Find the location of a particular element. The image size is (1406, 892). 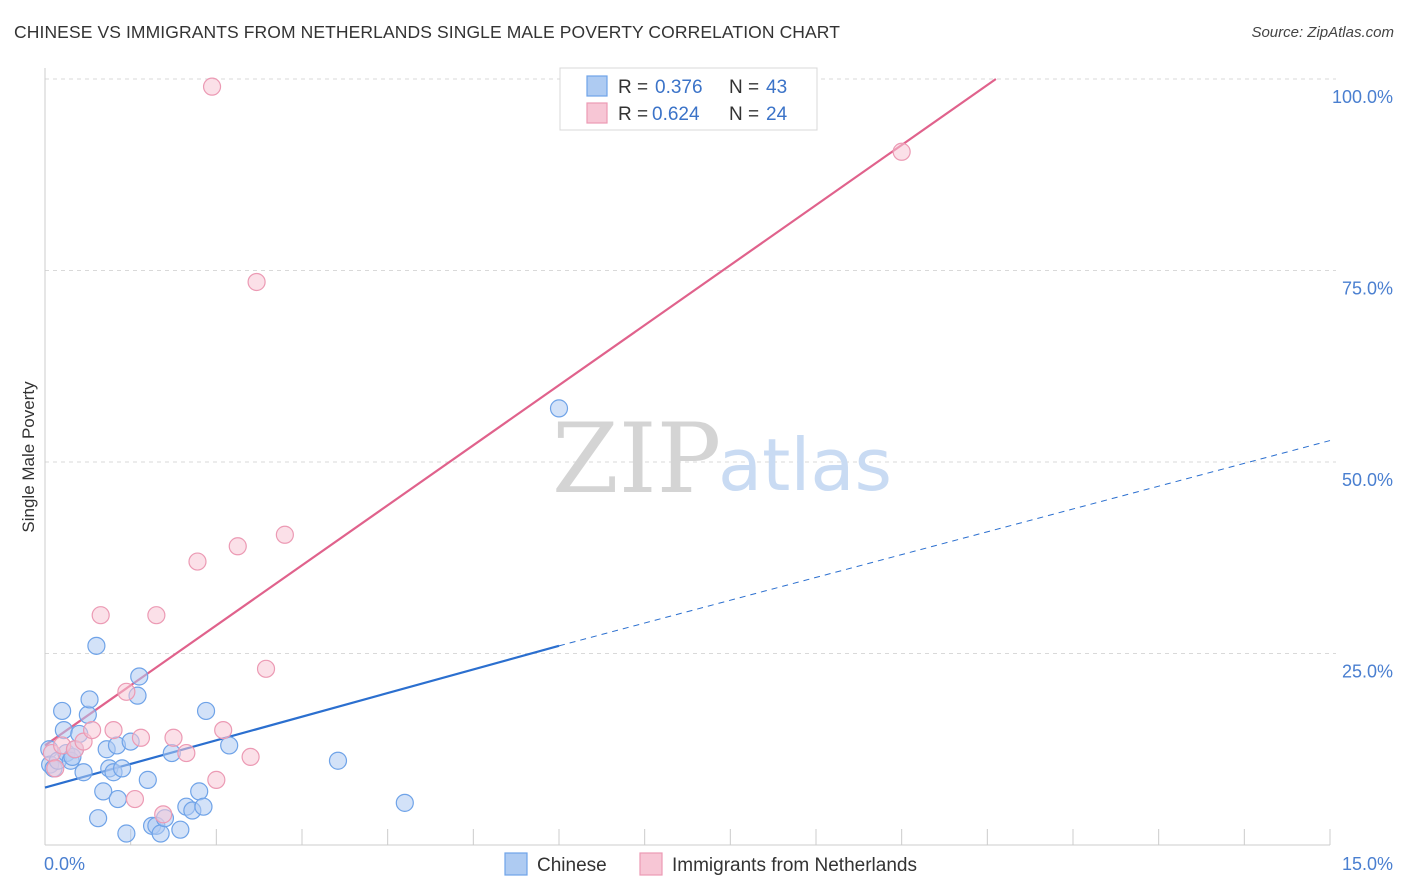

x-tick-label-0: 0.0% is located at coordinates (64, 864).